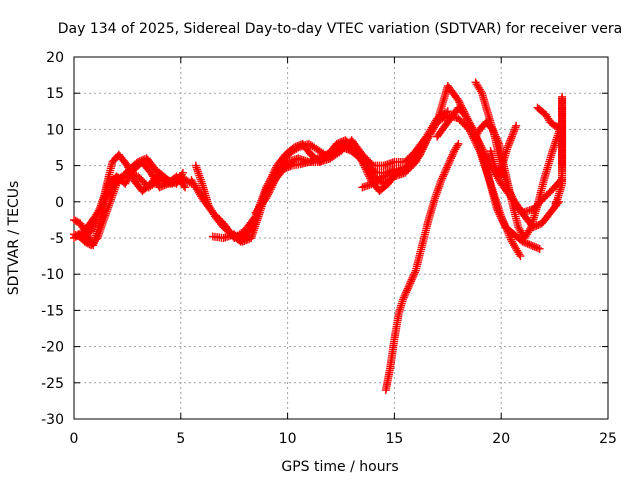 The image size is (640, 480). I want to click on x-tick-label: 5, so click(180, 439).